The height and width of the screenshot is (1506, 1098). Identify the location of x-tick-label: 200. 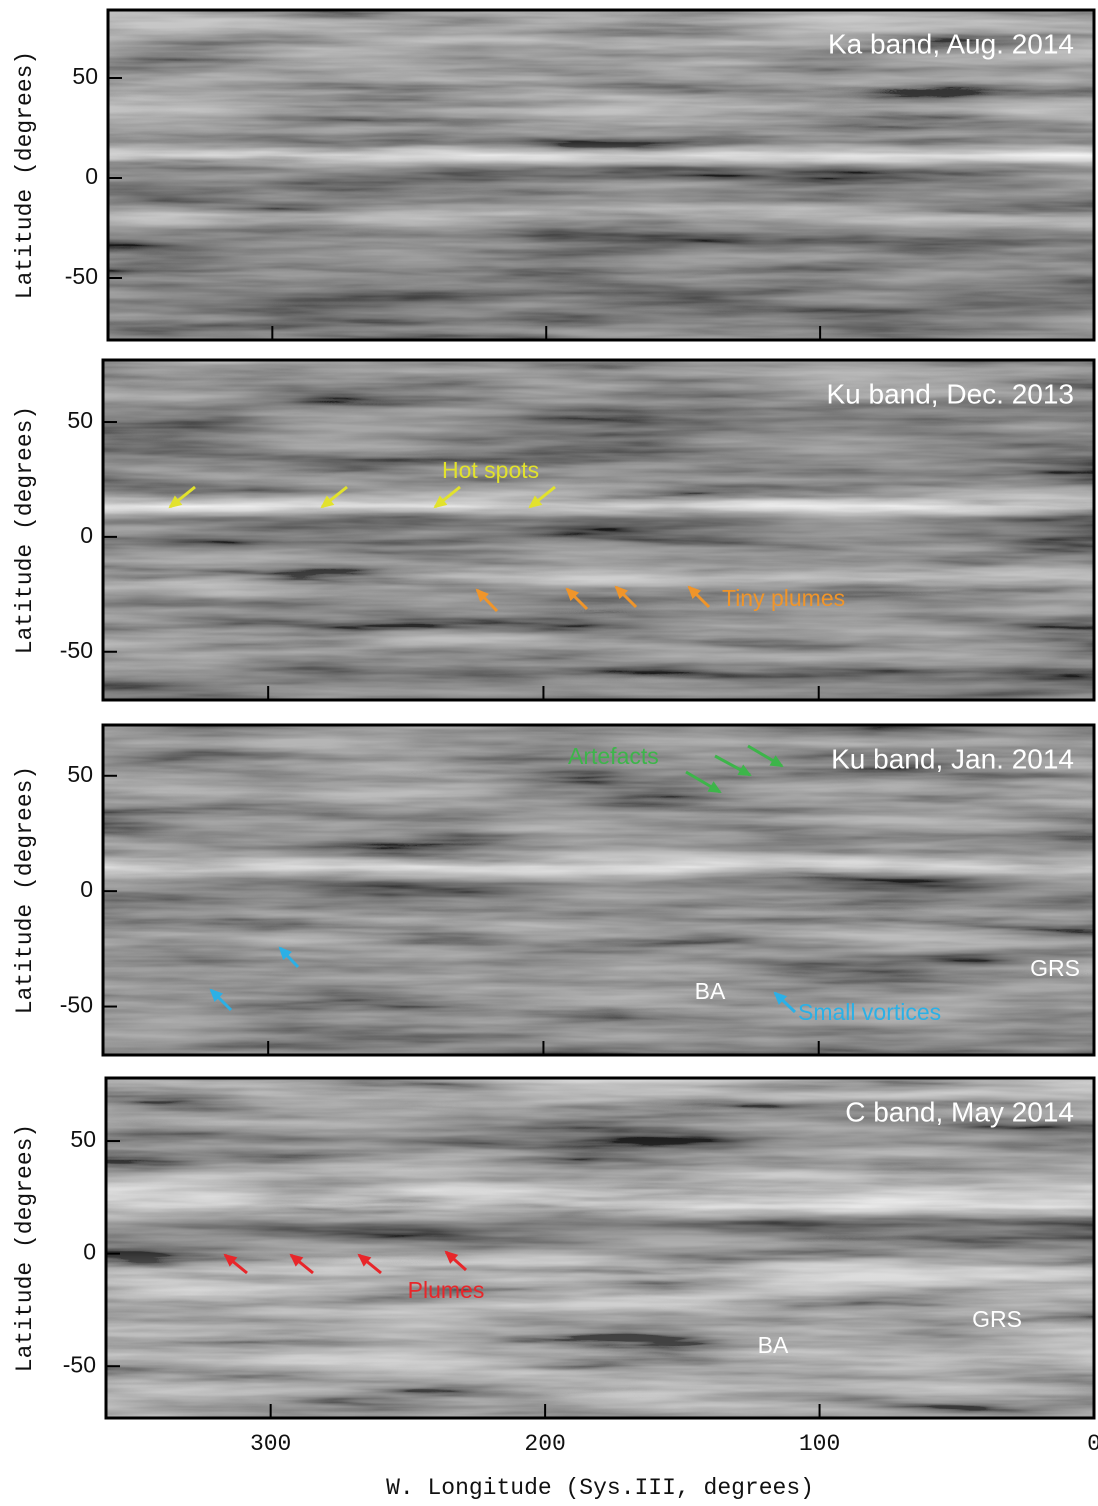
(544, 1444).